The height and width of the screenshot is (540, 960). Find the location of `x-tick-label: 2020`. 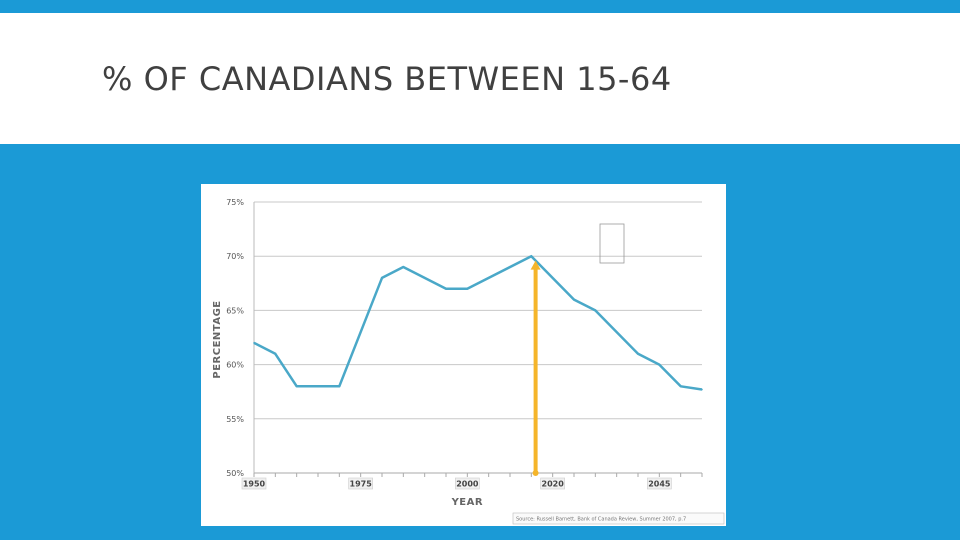

x-tick-label: 2020 is located at coordinates (553, 484).